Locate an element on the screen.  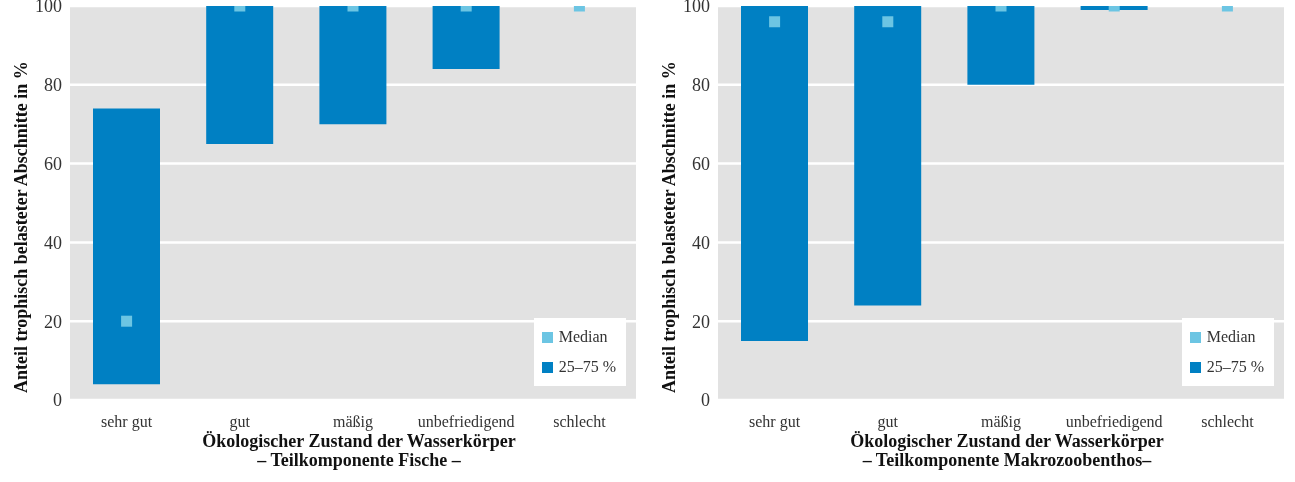
x-axis-title: Ökologischer Zustand der Wasserkörper – Teilkomponente Makrozoobenthos– is located at coordinates (1007, 450).